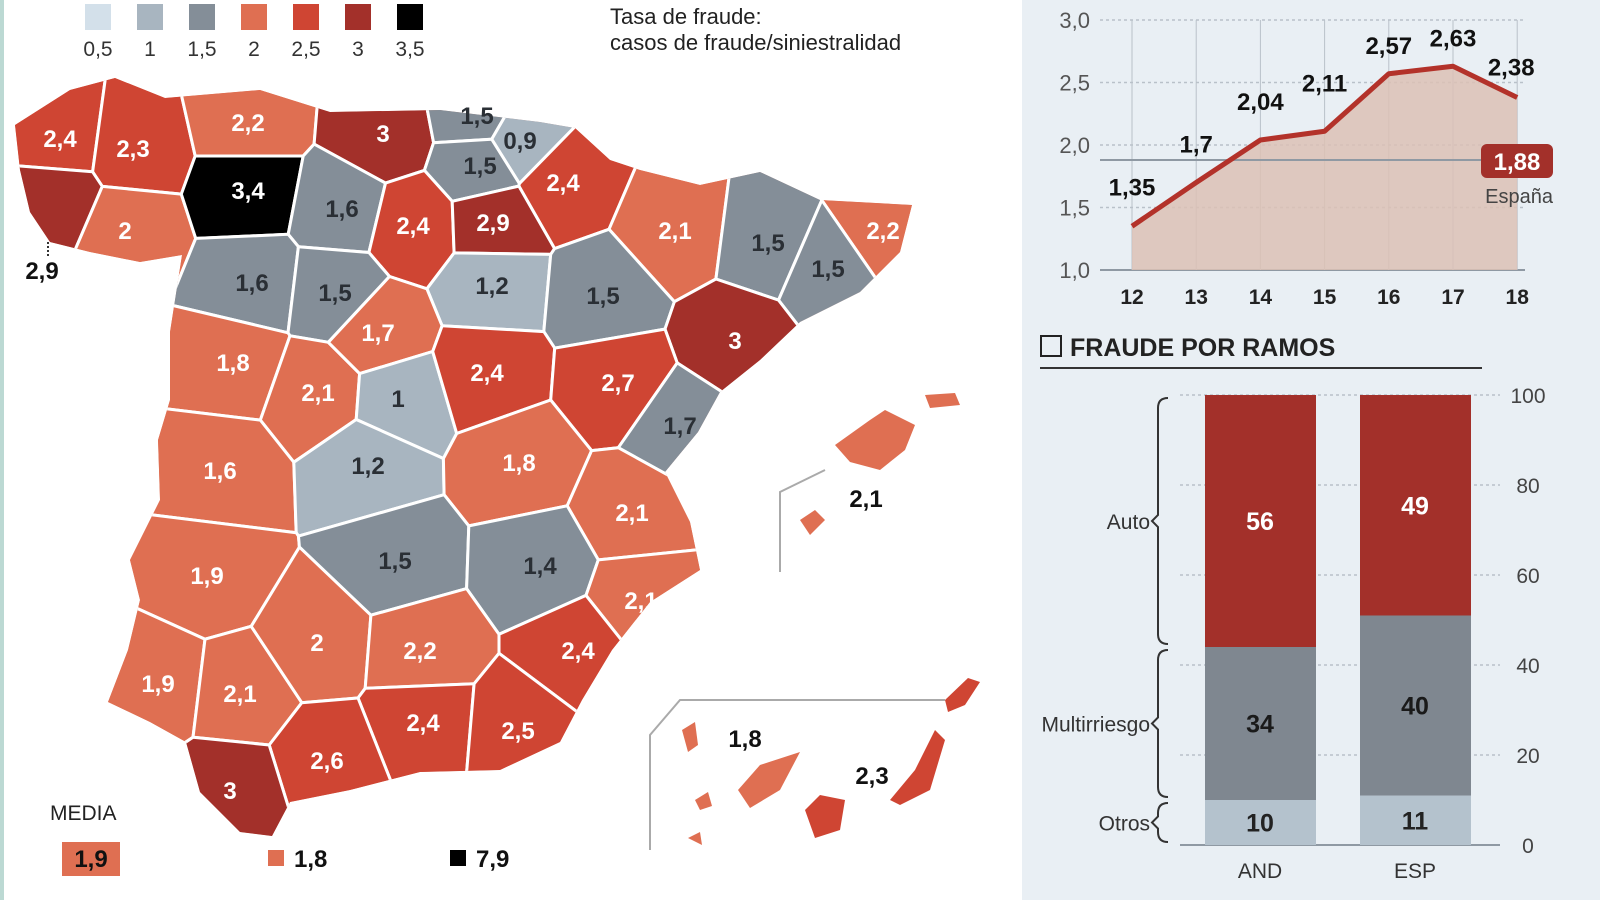 This screenshot has height=900, width=1600. I want to click on province-value: 2,5, so click(517, 731).